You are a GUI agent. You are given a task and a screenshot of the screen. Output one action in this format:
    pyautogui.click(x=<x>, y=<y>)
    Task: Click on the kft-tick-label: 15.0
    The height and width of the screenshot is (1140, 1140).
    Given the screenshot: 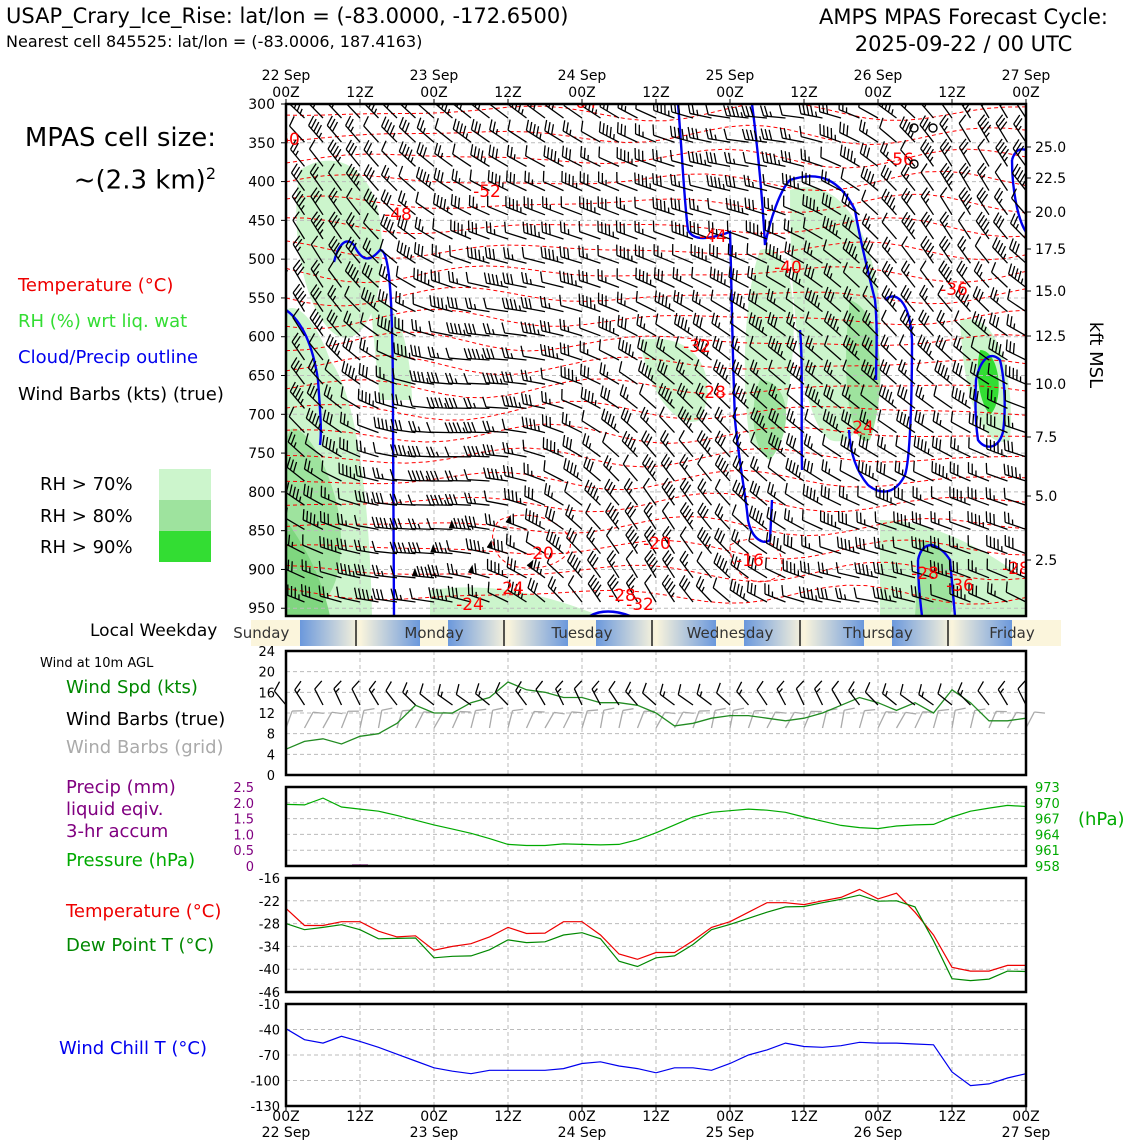 What is the action you would take?
    pyautogui.click(x=1050, y=292)
    